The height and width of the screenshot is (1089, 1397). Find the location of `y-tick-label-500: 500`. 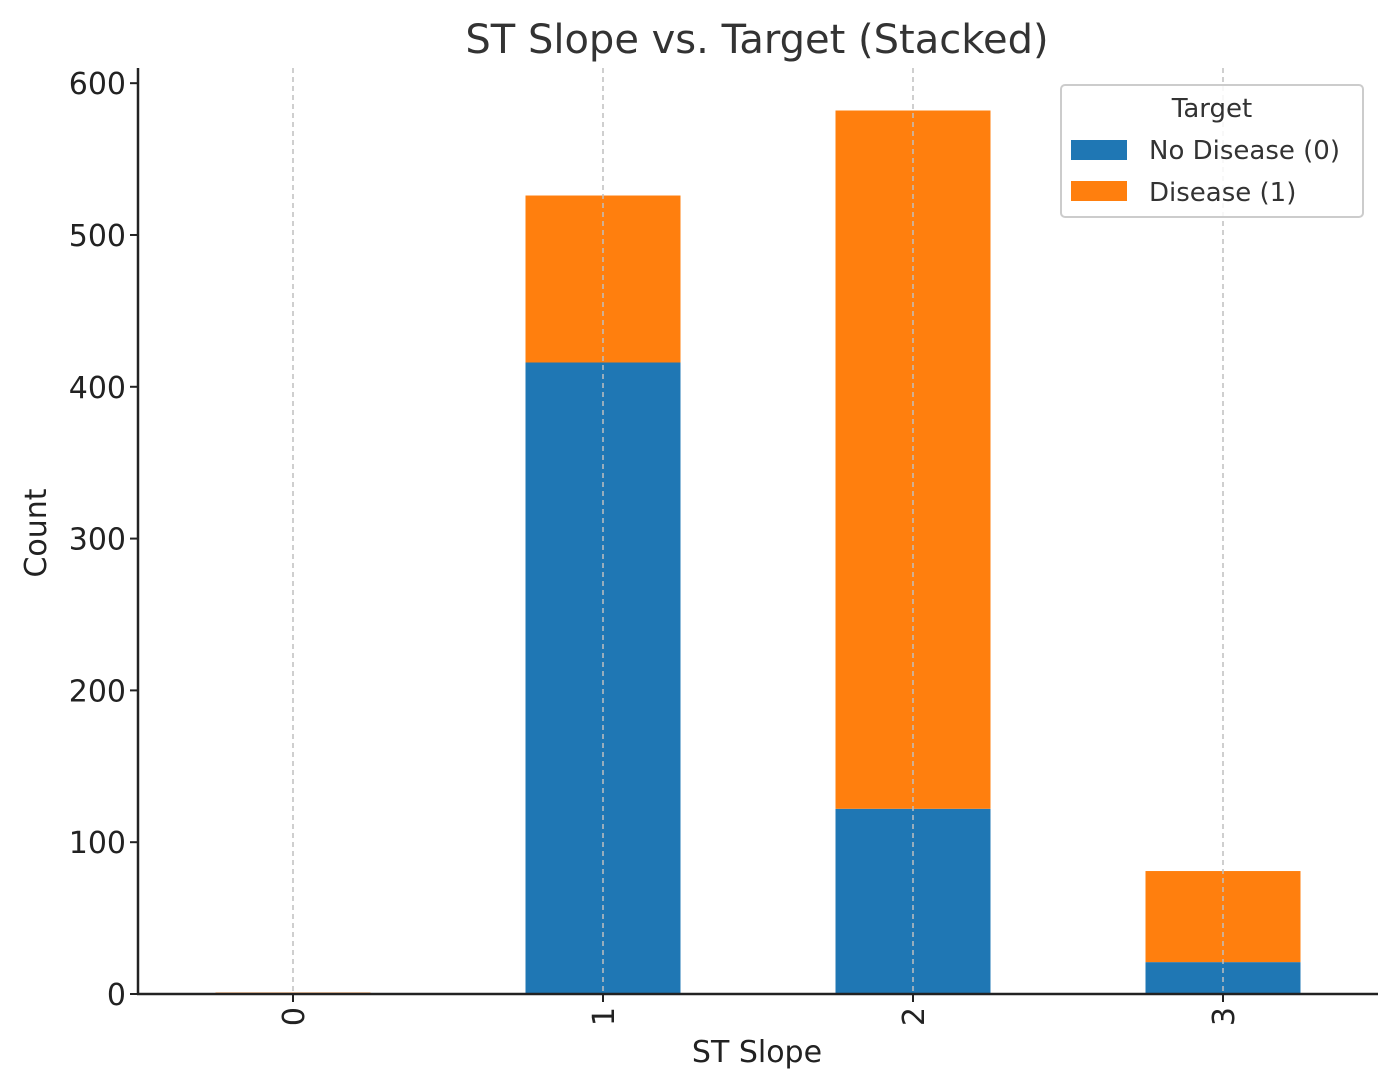

y-tick-label-500: 500 is located at coordinates (97, 236).